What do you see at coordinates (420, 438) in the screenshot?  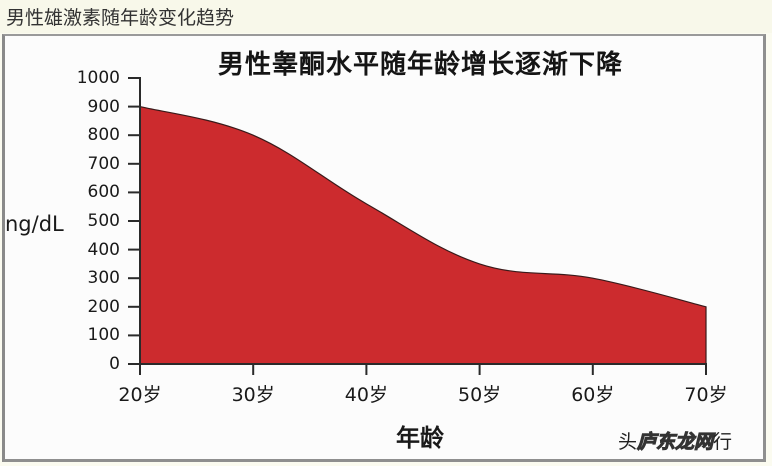 I see `x-axis-label: 年龄` at bounding box center [420, 438].